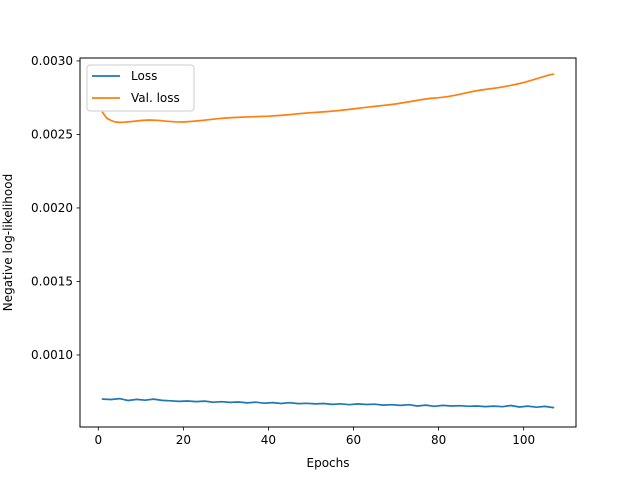 The width and height of the screenshot is (640, 480). What do you see at coordinates (144, 76) in the screenshot?
I see `legend-label-loss: Loss` at bounding box center [144, 76].